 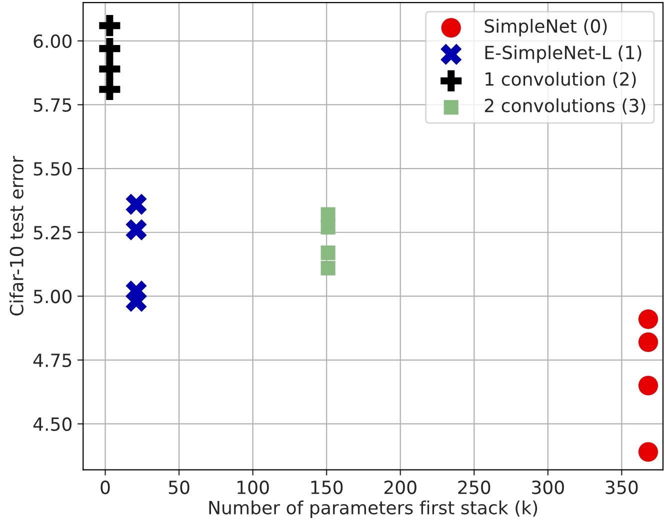 I want to click on x-tick-label: 200, so click(x=400, y=487).